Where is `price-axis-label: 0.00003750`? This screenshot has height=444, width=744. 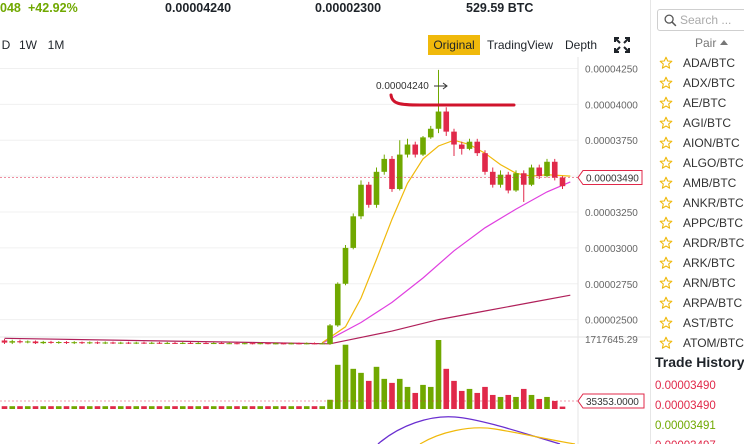
price-axis-label: 0.00003750 is located at coordinates (611, 141).